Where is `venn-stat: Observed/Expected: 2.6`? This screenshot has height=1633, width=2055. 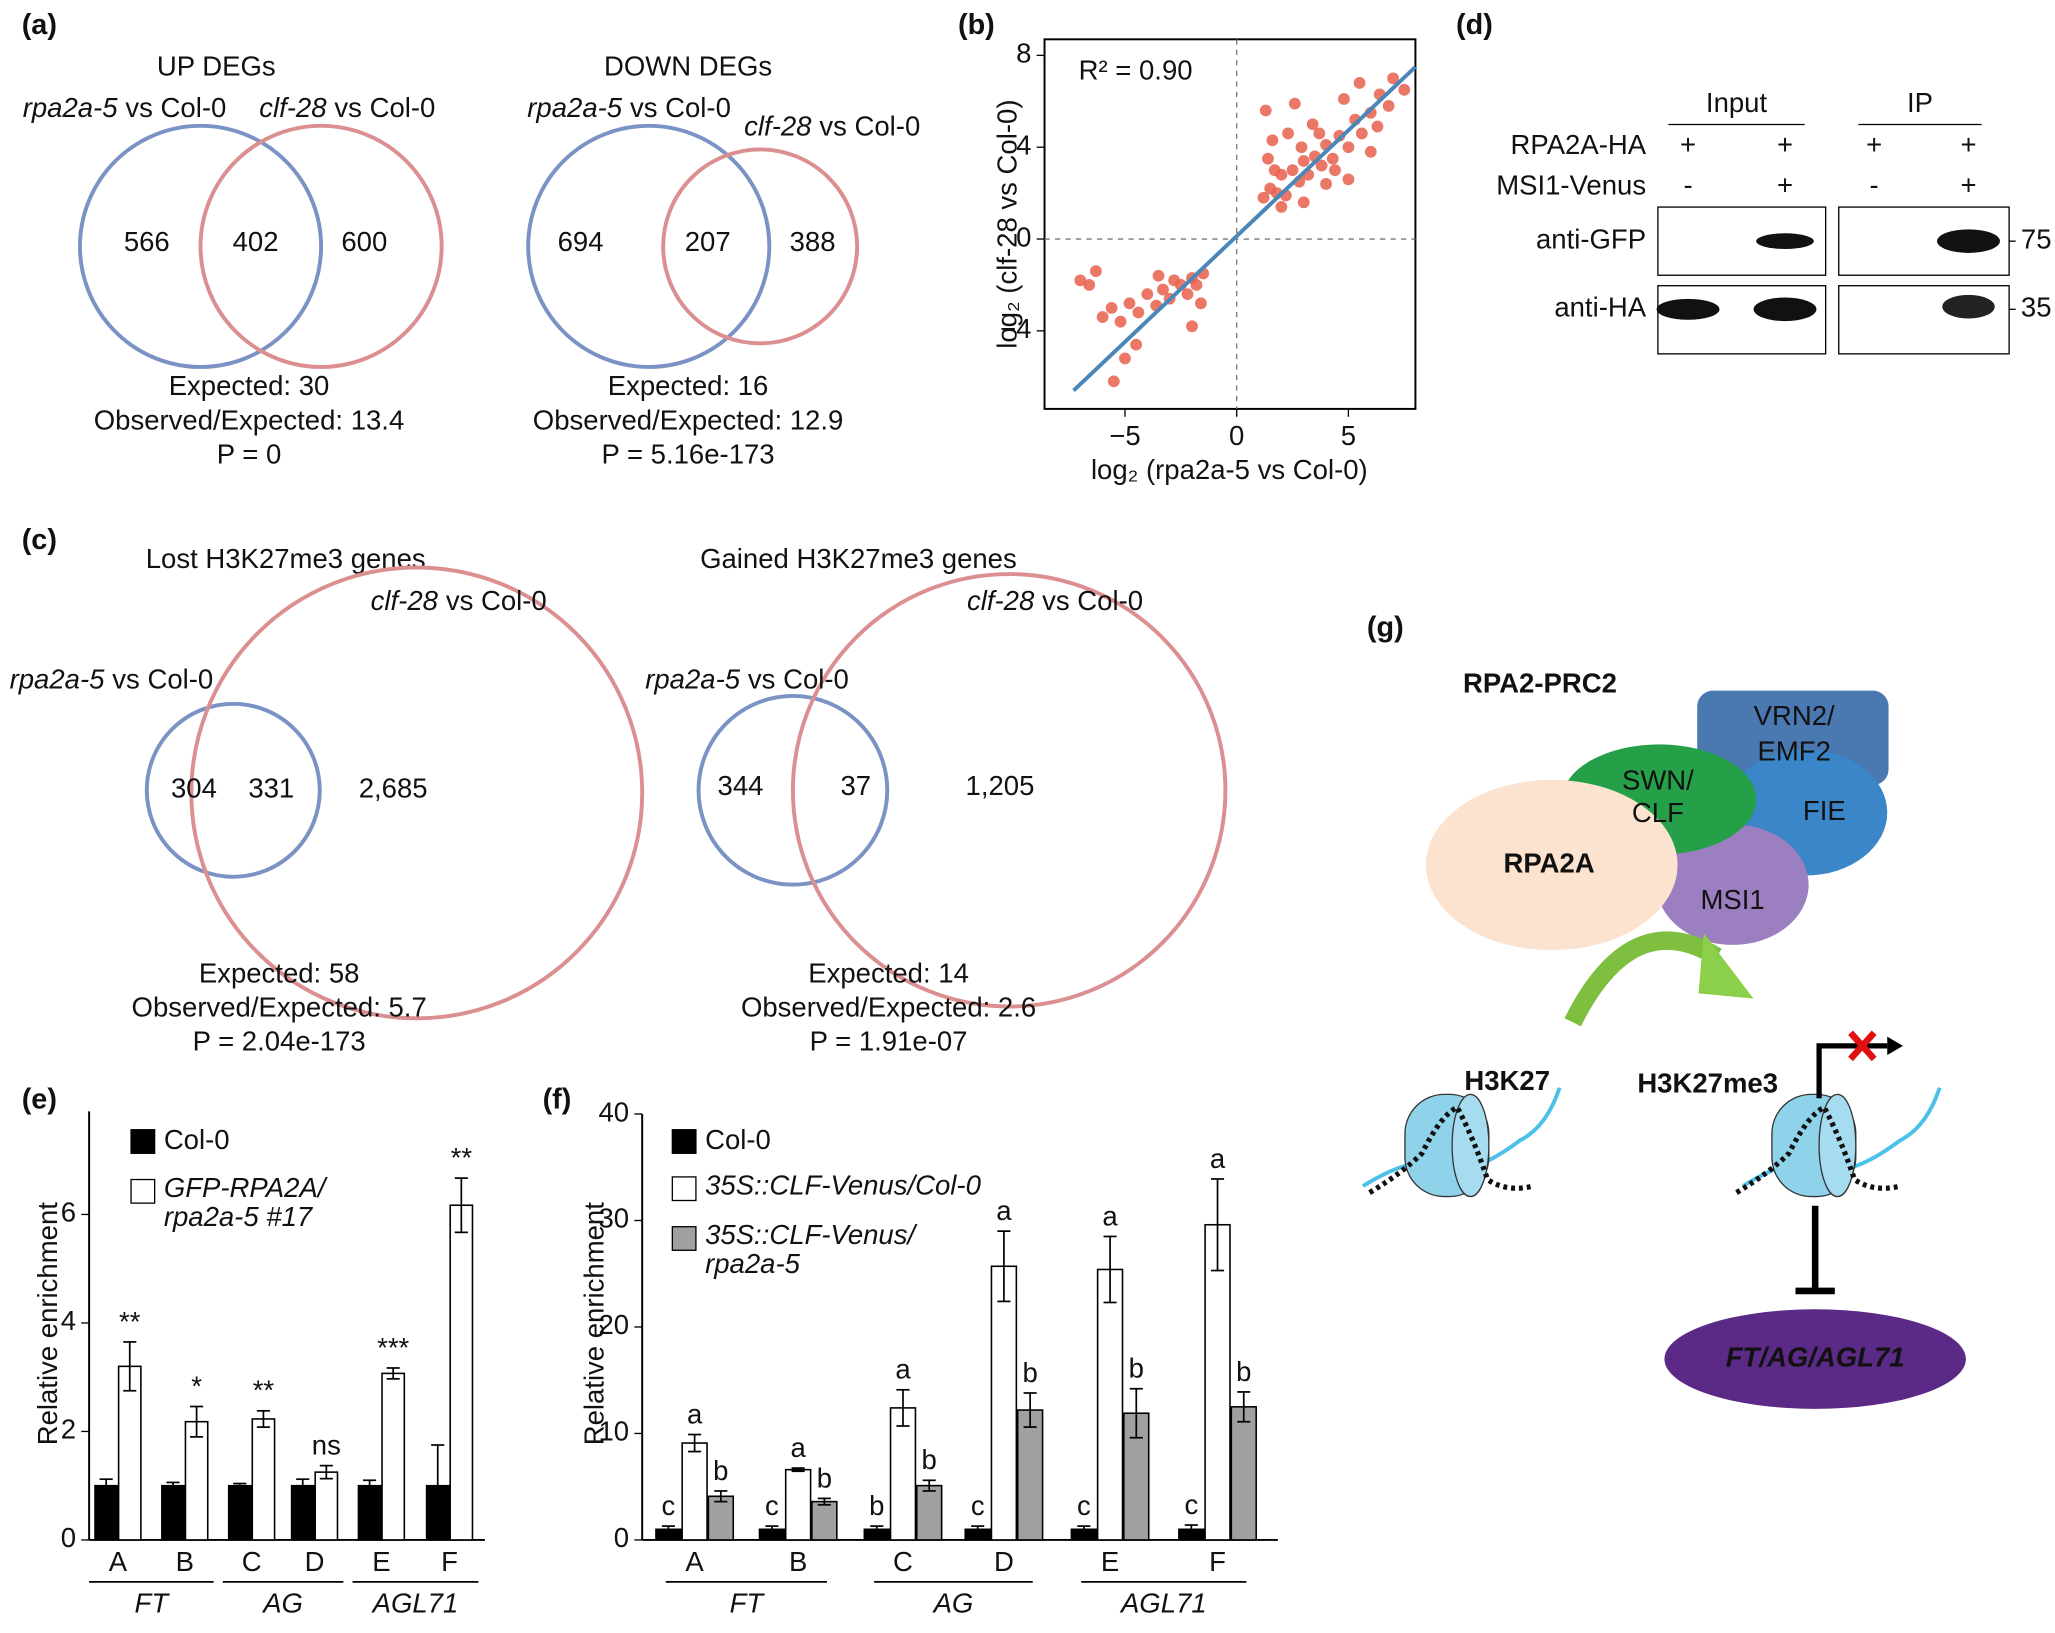 venn-stat: Observed/Expected: 2.6 is located at coordinates (888, 1006).